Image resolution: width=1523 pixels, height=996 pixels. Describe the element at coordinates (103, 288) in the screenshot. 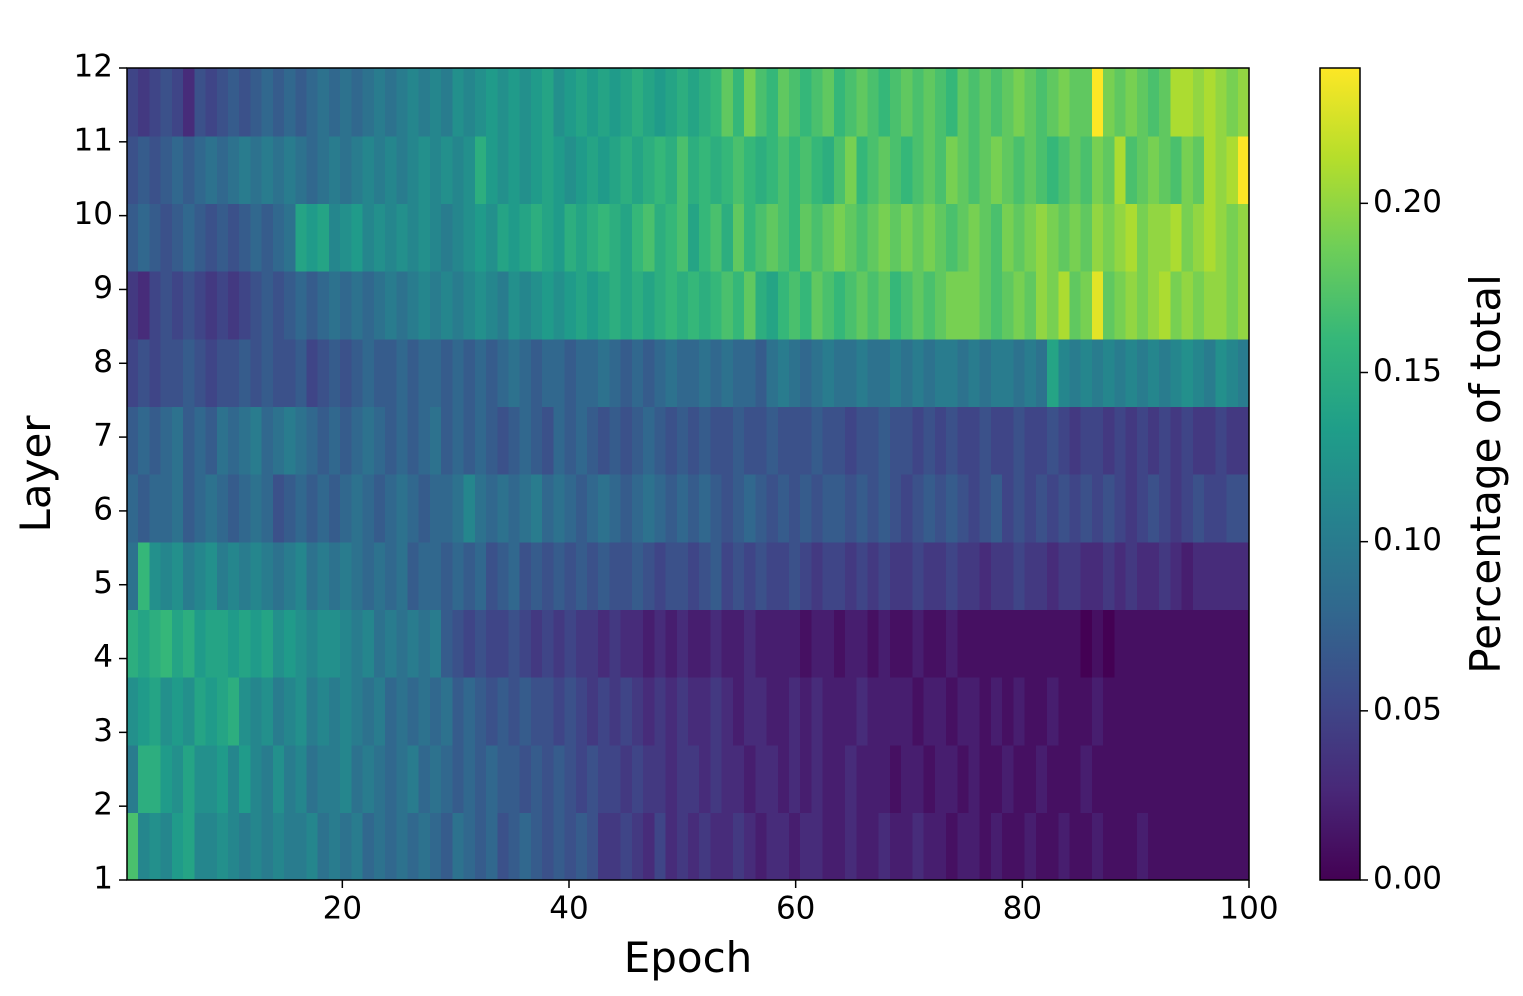

I see `y-tick-label: 9` at that location.